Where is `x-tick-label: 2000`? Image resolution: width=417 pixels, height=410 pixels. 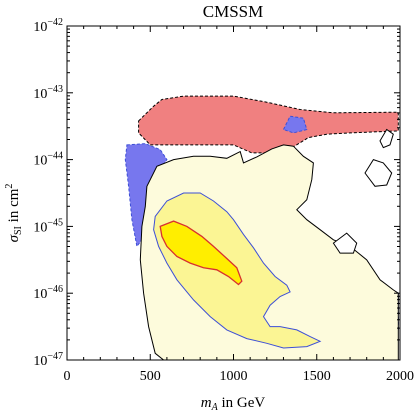
x-tick-label: 2000 is located at coordinates (400, 376).